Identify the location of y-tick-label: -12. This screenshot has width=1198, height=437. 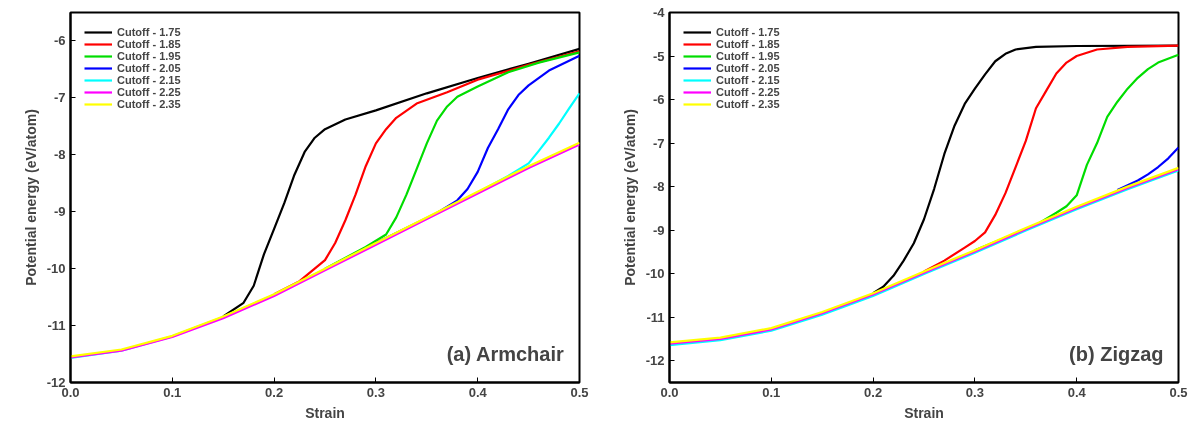
(655, 361).